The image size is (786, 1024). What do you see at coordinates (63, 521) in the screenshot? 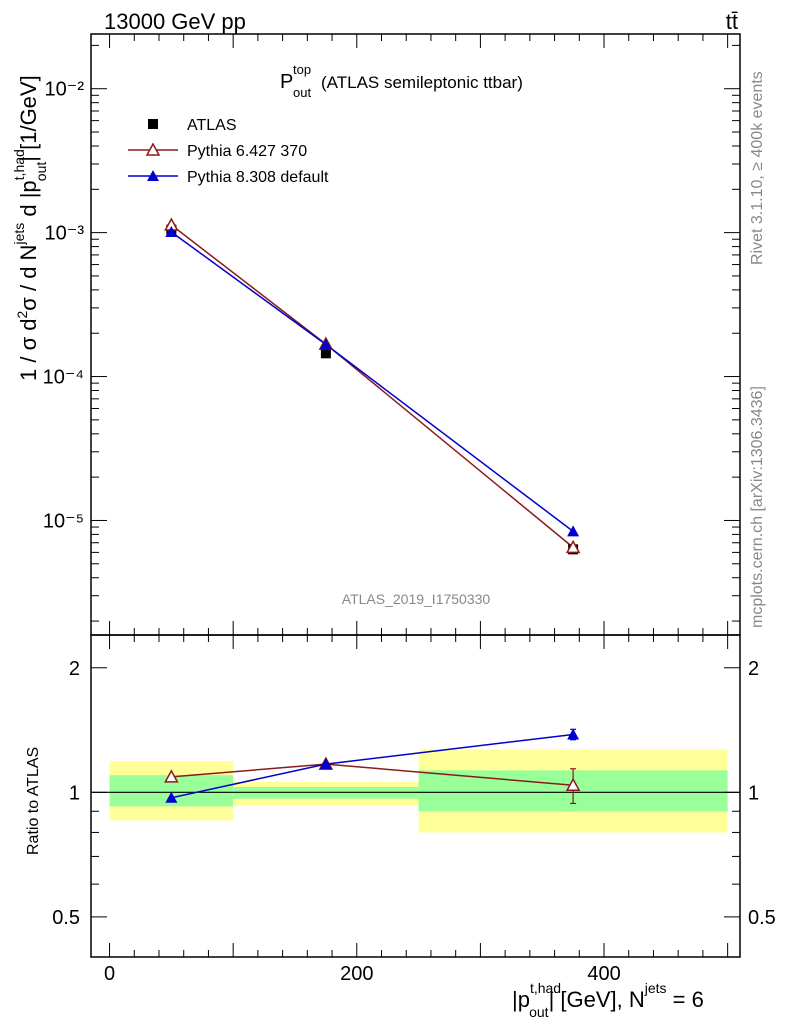
I see `main-y-tick-label: 10⁻⁵` at bounding box center [63, 521].